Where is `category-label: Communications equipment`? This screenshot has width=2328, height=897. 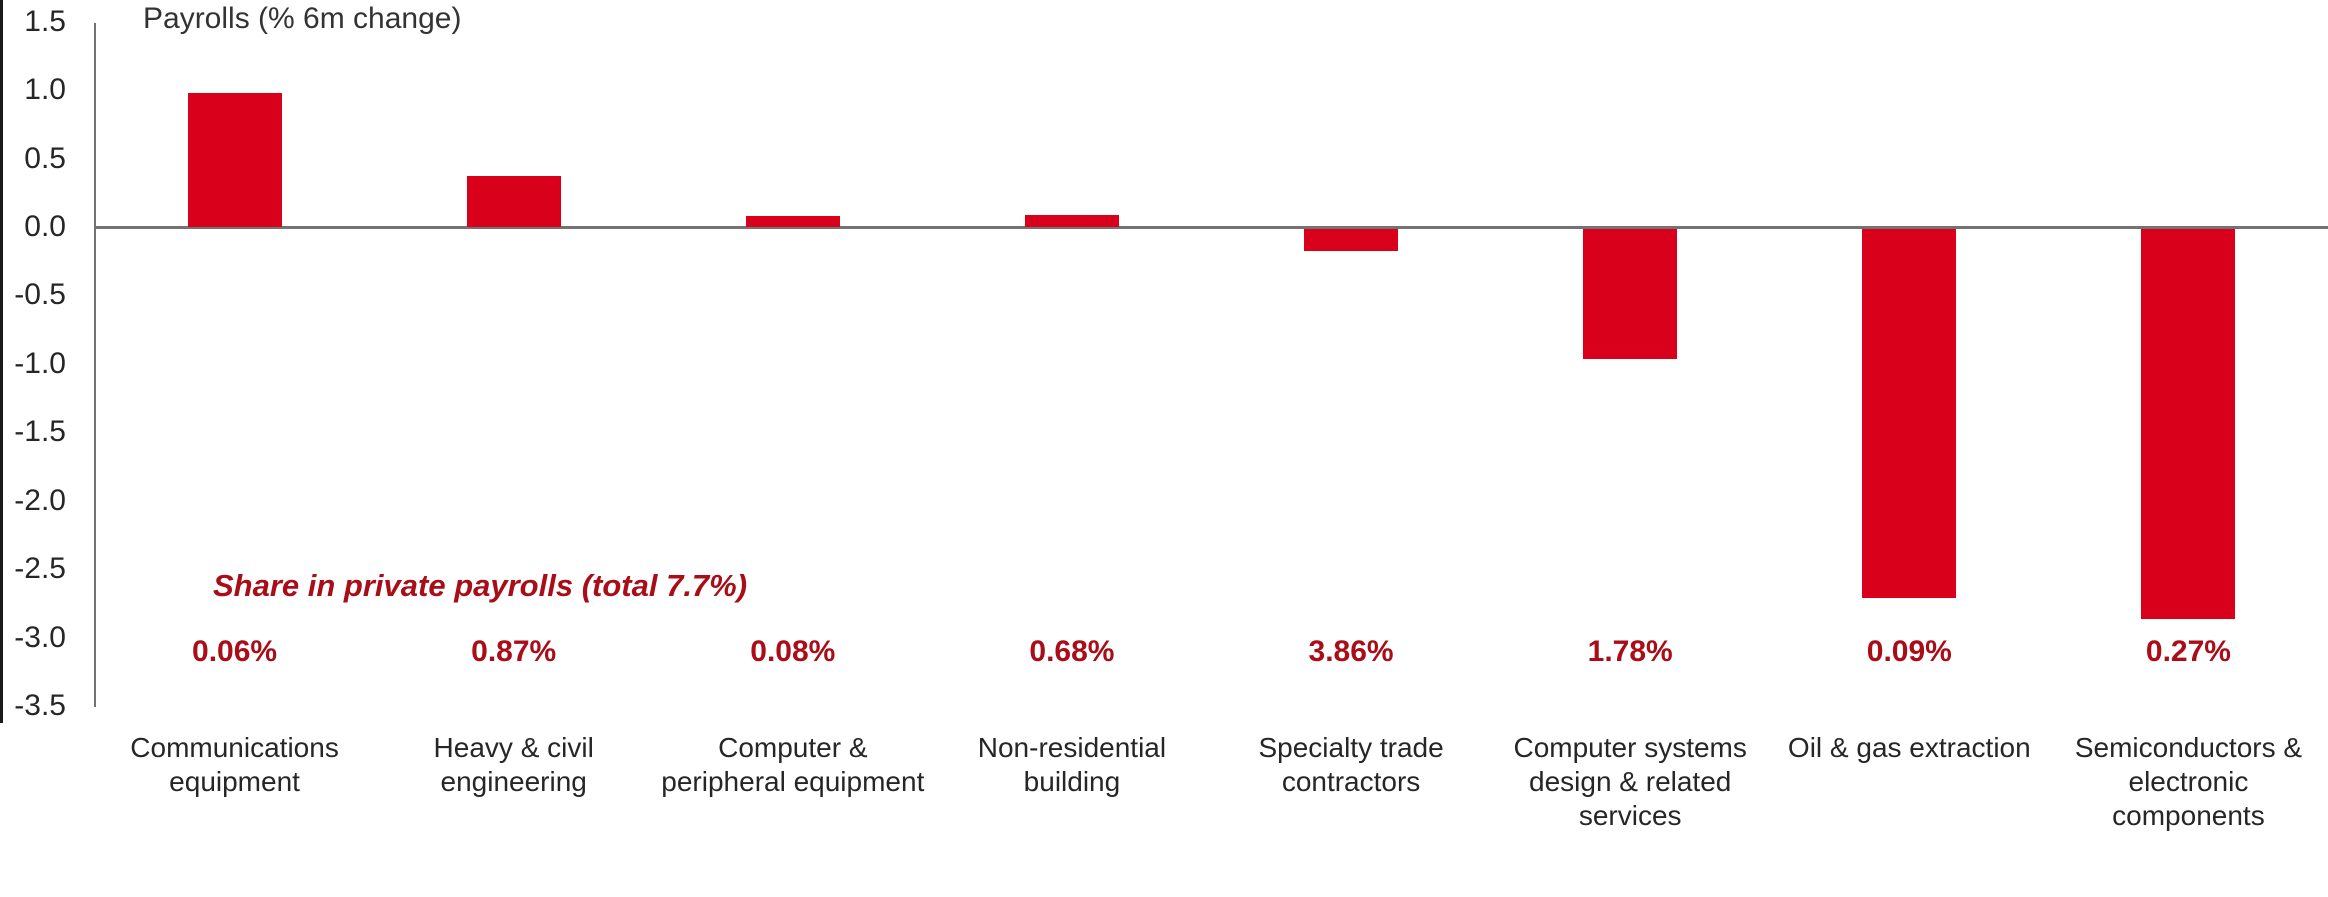 category-label: Communications equipment is located at coordinates (234, 764).